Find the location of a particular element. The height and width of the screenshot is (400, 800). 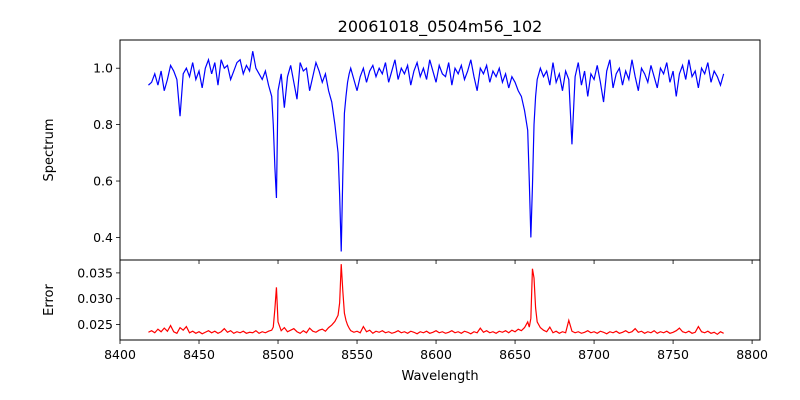

x-axis-label: Wavelength is located at coordinates (439, 376).